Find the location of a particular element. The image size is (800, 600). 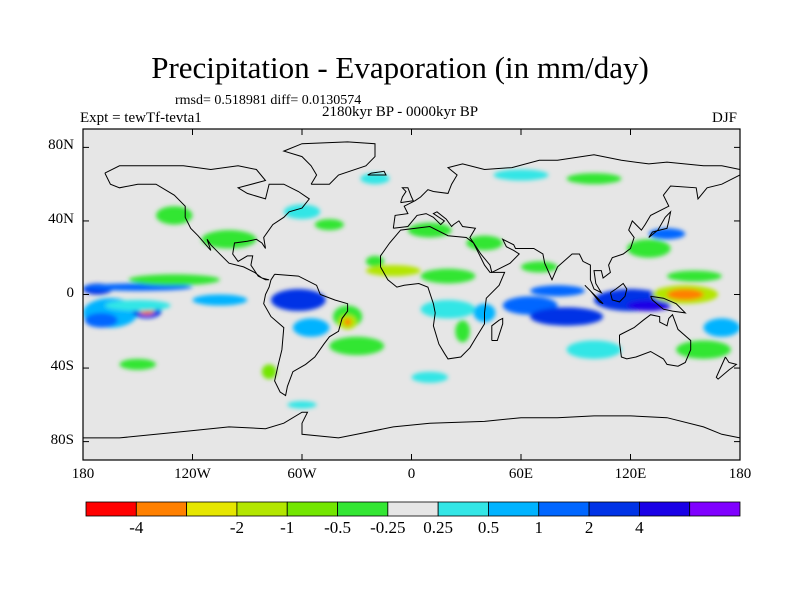

lat-tick-label: 40N is located at coordinates (61, 218).